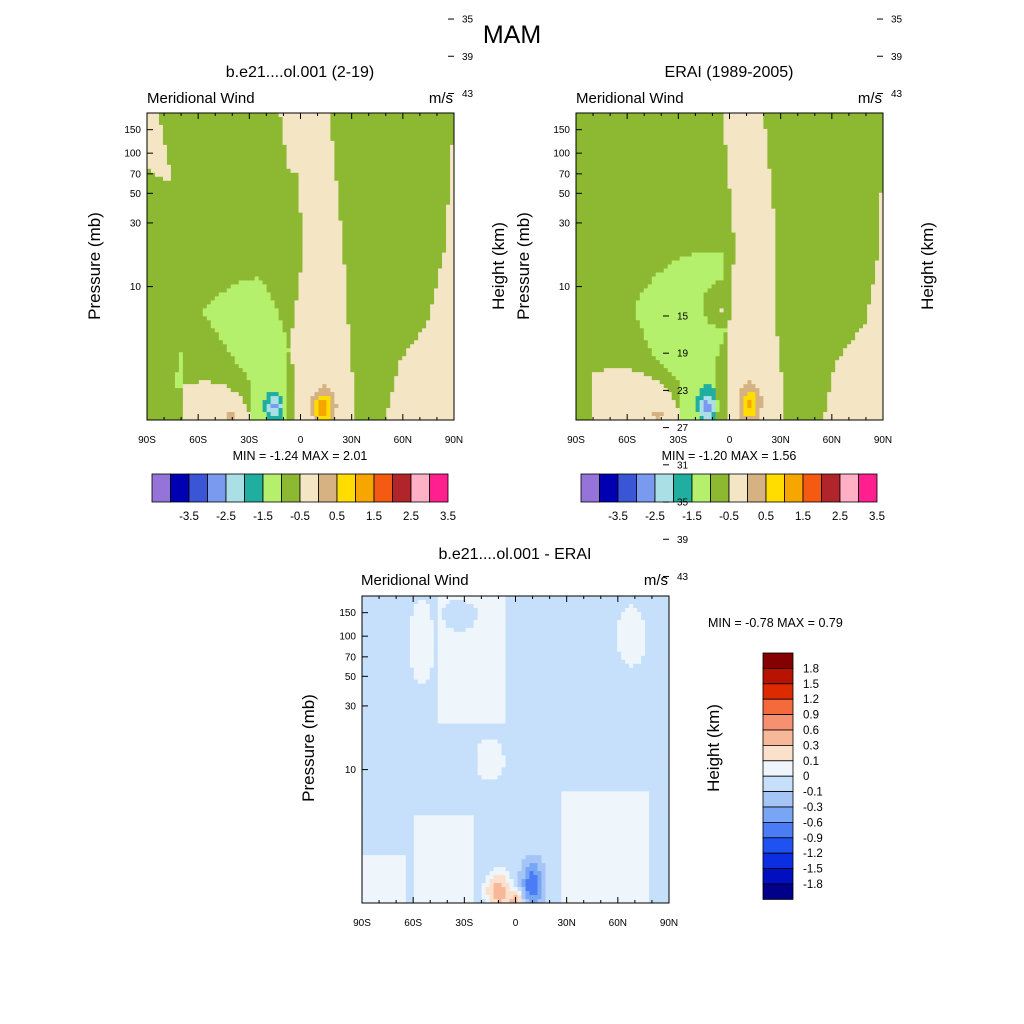  Describe the element at coordinates (729, 456) in the screenshot. I see `min-max-stats: MIN = -1.20 MAX = 1.56` at that location.